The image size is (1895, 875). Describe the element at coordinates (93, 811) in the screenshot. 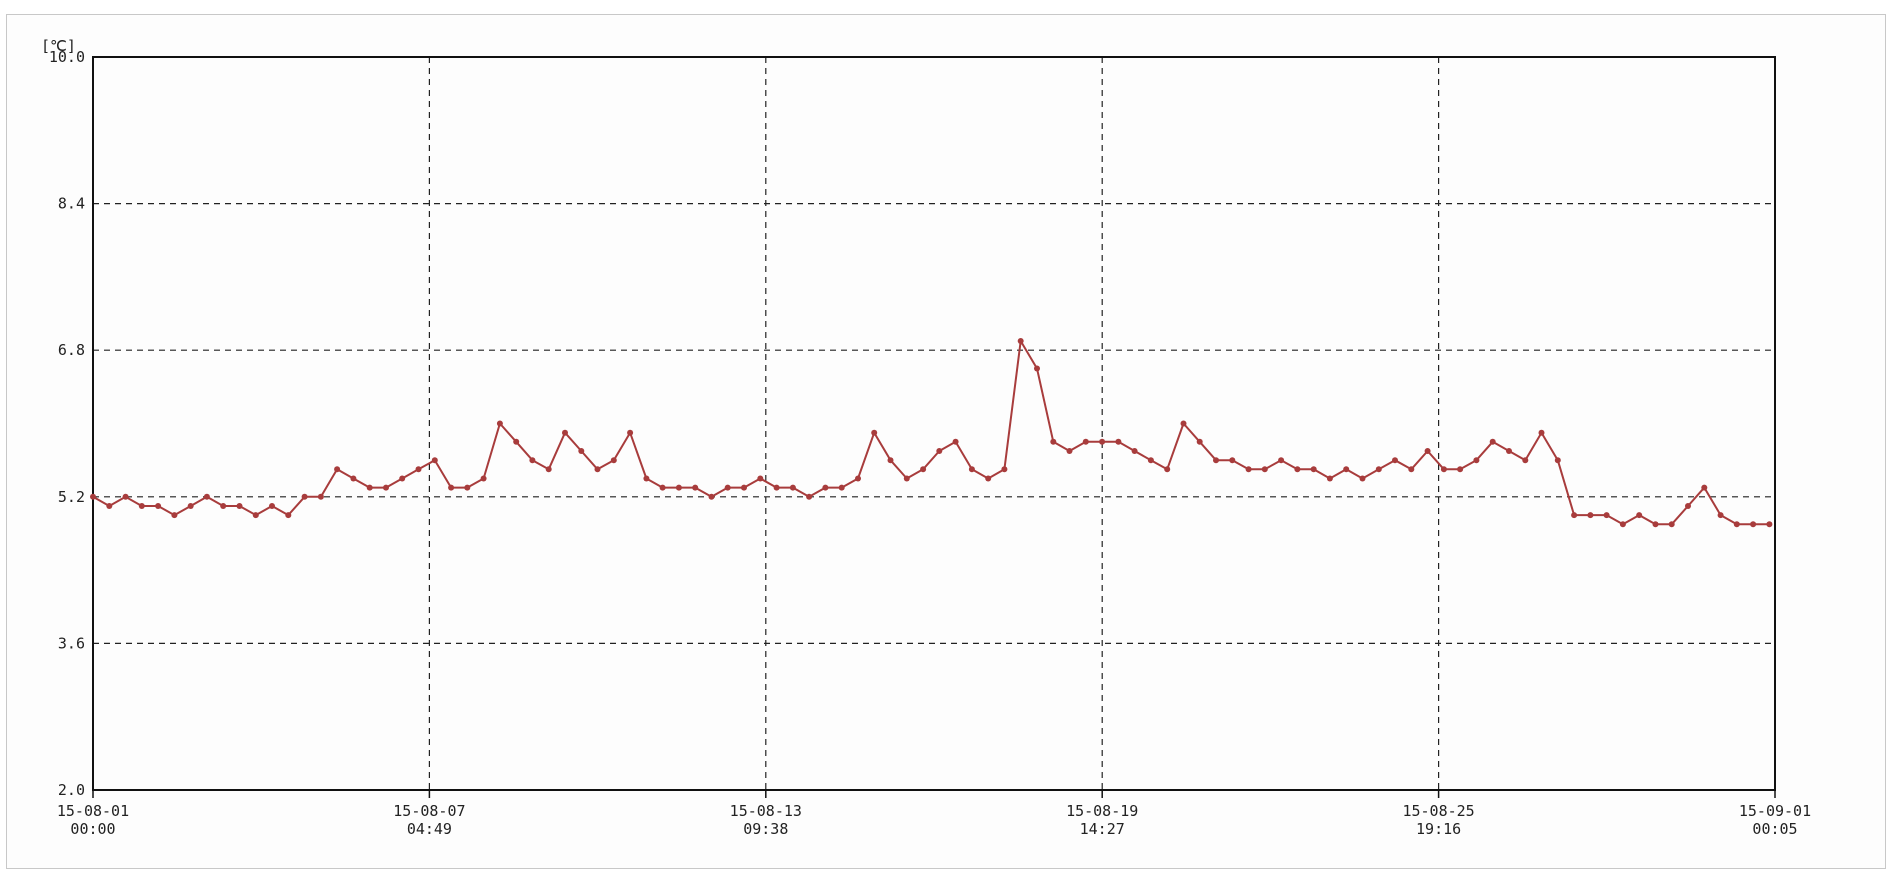

I see `x-tick-date: 15-08-01` at that location.